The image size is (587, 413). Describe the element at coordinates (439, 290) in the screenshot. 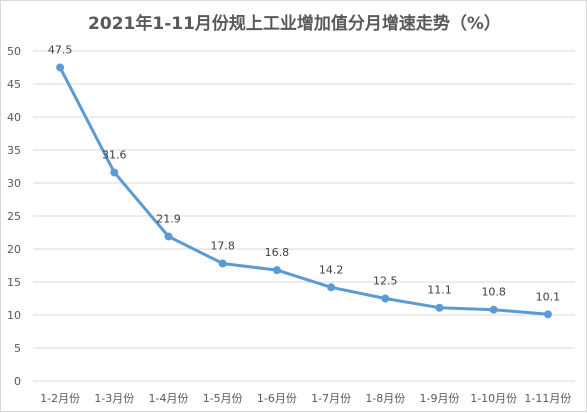

I see `data-label: 11.1` at that location.